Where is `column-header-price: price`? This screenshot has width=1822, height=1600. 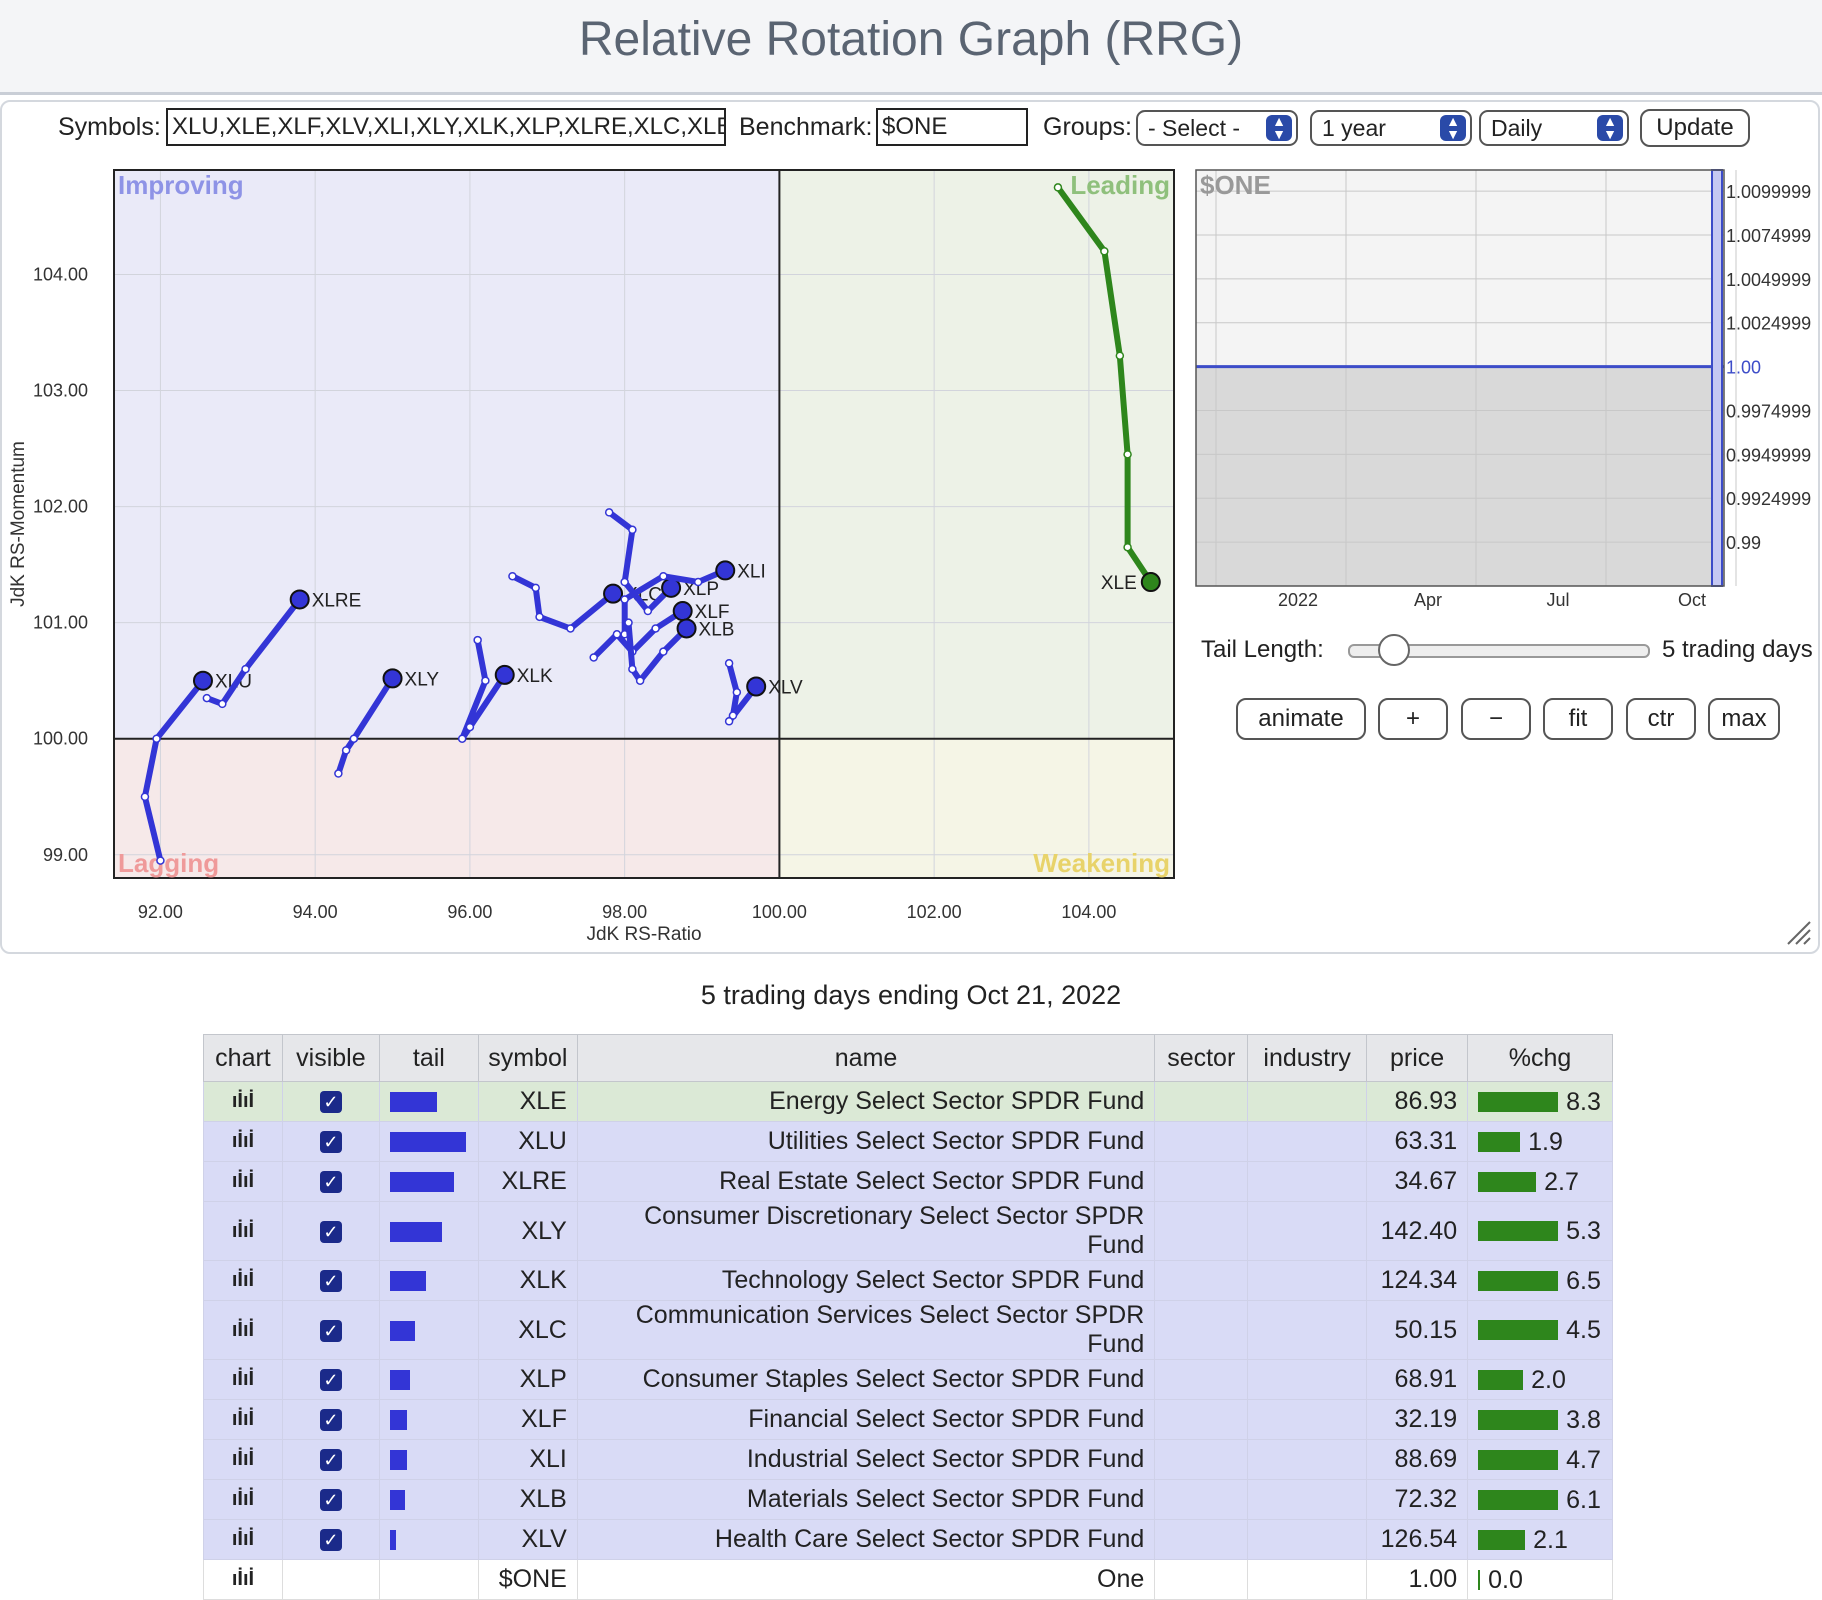 column-header-price: price is located at coordinates (1417, 1058).